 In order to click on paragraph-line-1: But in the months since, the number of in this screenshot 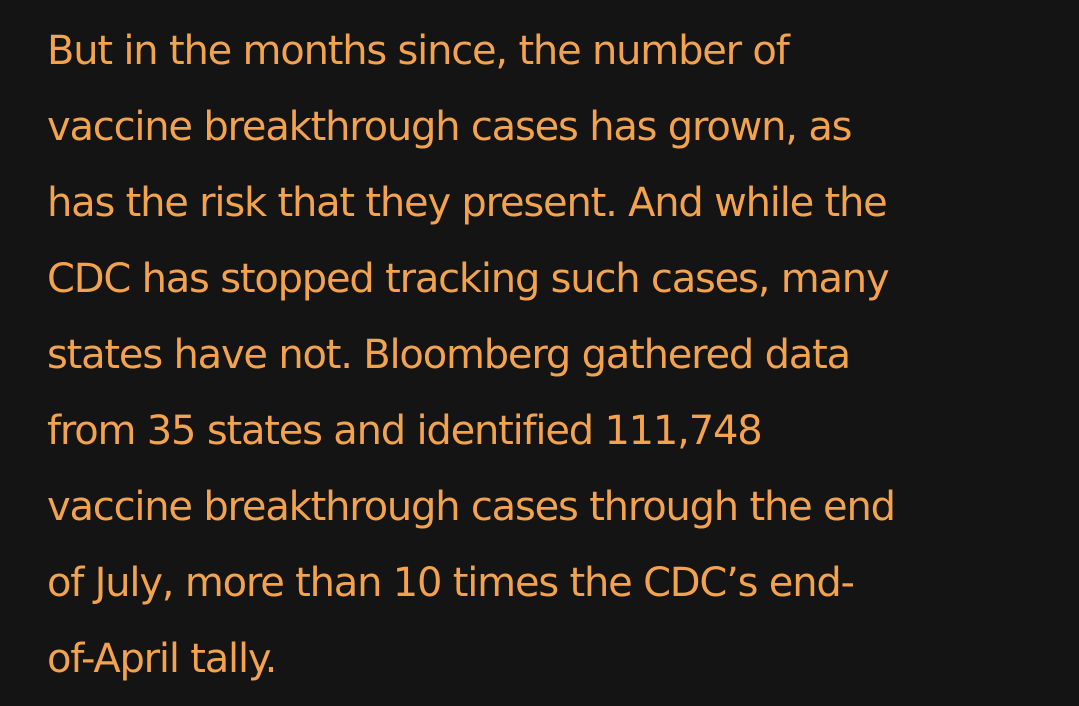, I will do `click(418, 51)`.